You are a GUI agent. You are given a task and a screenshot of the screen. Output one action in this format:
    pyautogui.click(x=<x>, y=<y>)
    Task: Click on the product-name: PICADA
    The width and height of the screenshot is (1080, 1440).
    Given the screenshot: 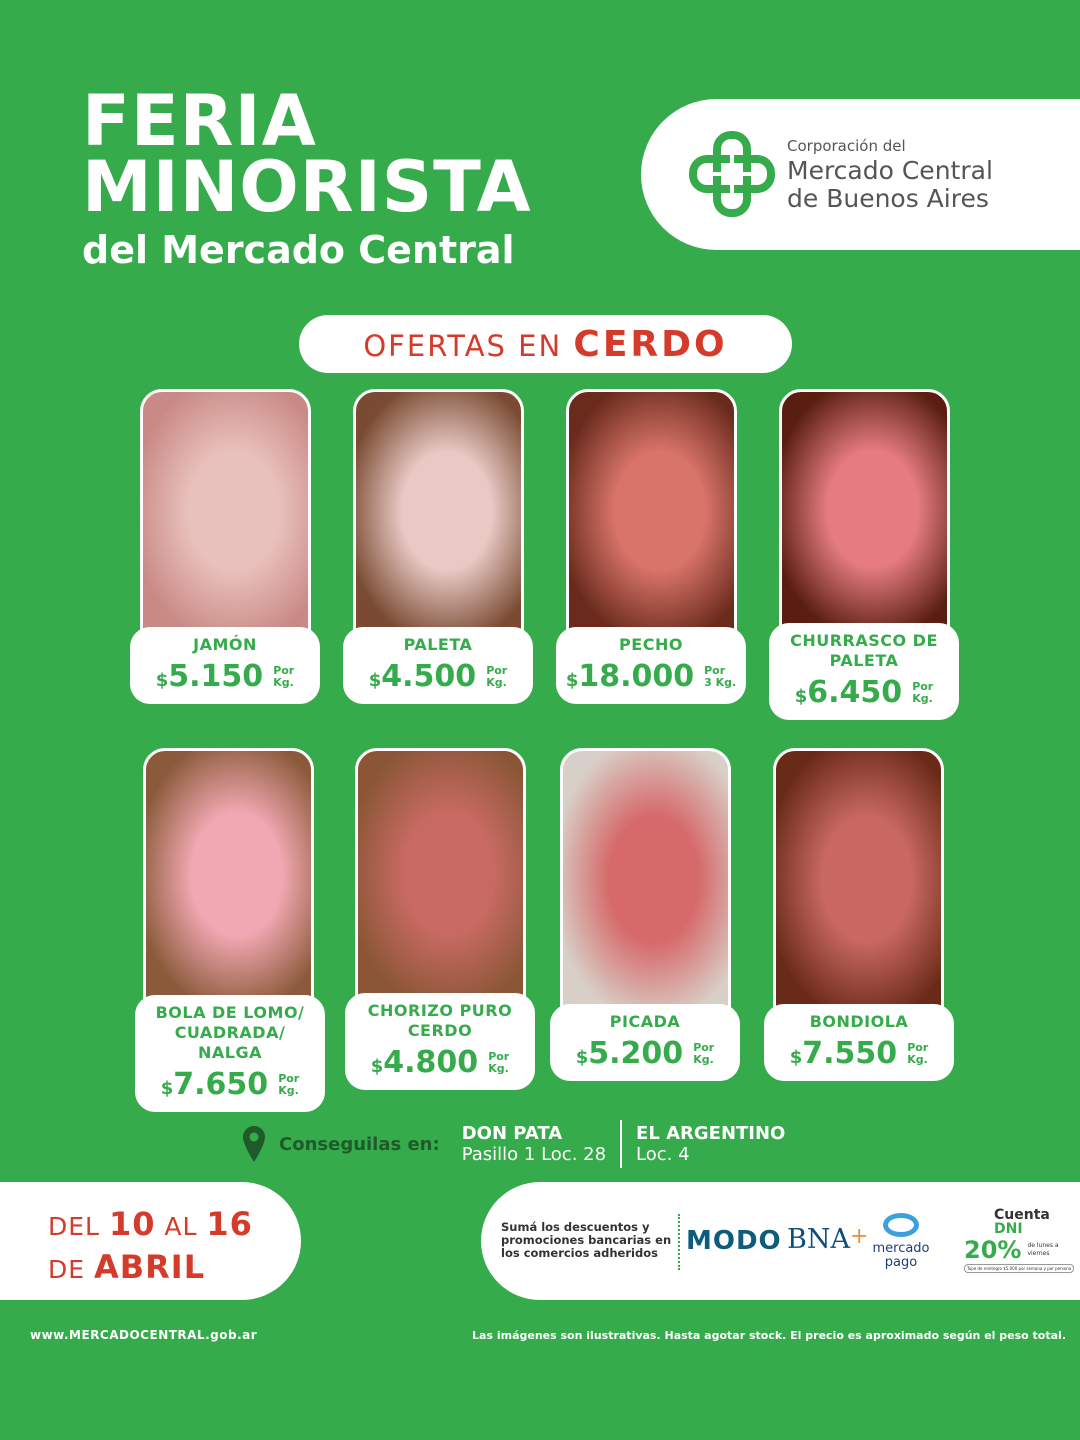 What is the action you would take?
    pyautogui.click(x=645, y=1021)
    